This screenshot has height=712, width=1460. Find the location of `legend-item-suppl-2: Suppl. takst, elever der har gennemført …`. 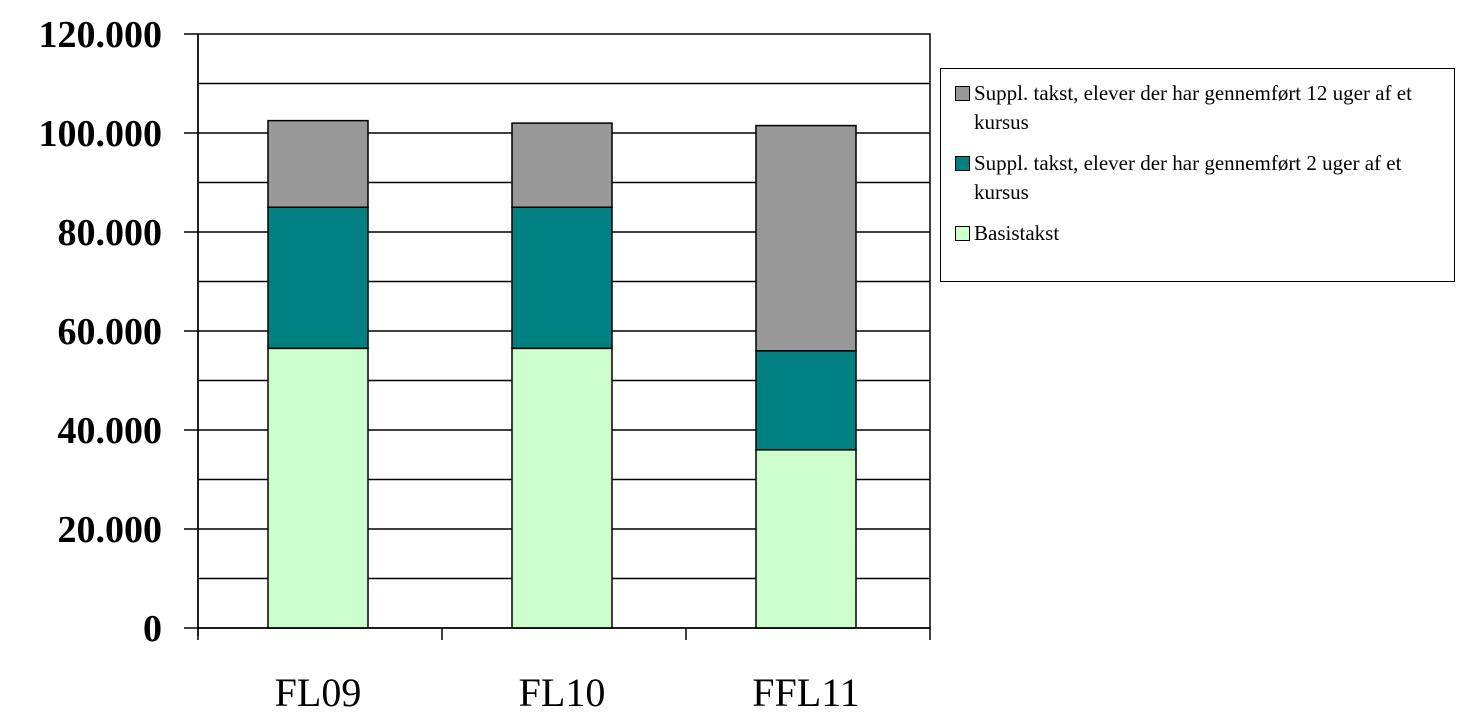

legend-item-suppl-2: Suppl. takst, elever der har gennemført … is located at coordinates (1200, 178).